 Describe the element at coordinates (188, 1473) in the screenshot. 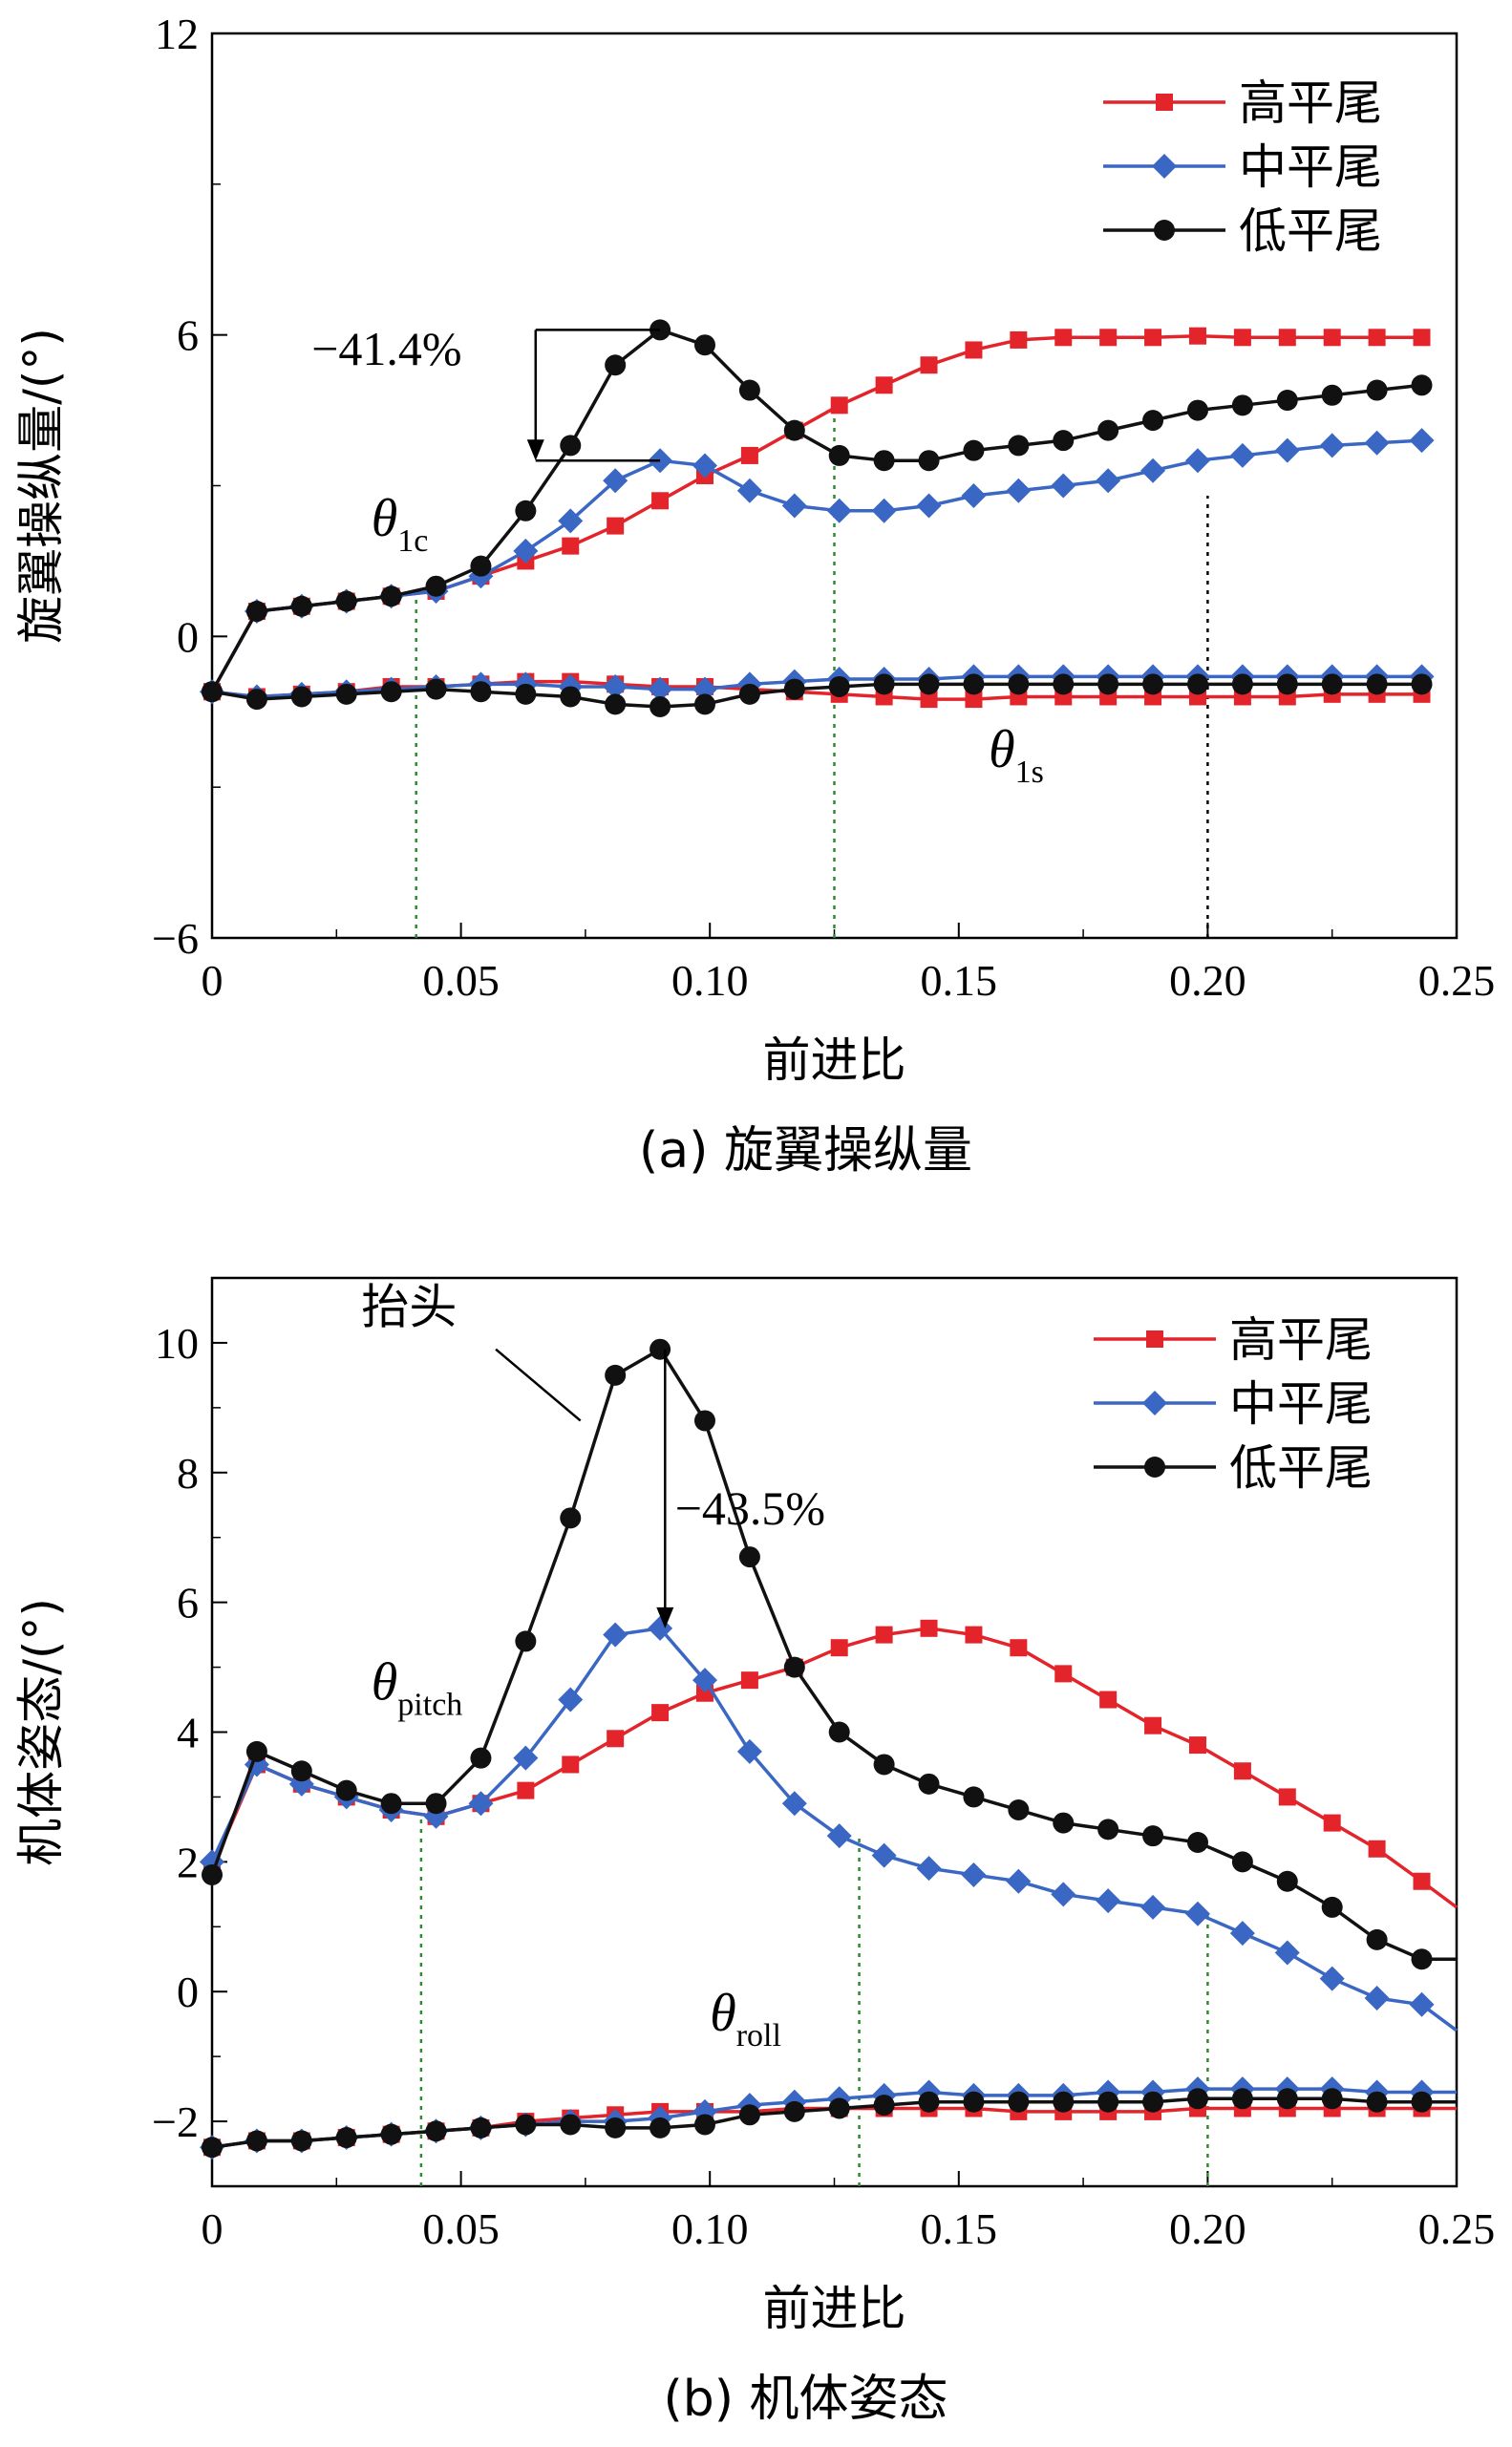

I see `y-tick-label: 8` at that location.